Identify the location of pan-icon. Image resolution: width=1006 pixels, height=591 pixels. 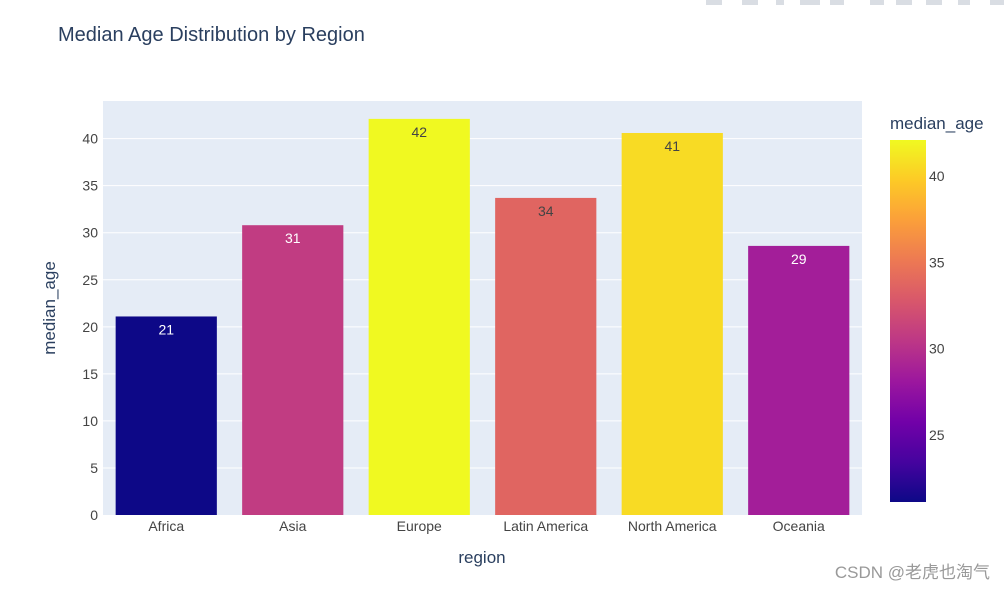
(780, 2).